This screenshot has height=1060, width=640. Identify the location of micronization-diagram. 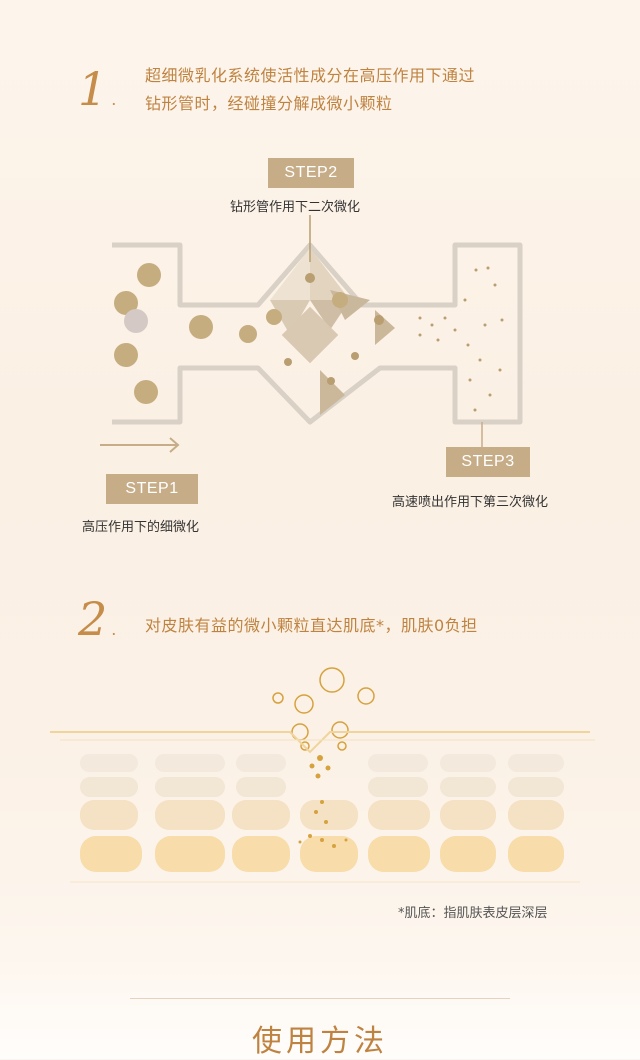
(311, 334).